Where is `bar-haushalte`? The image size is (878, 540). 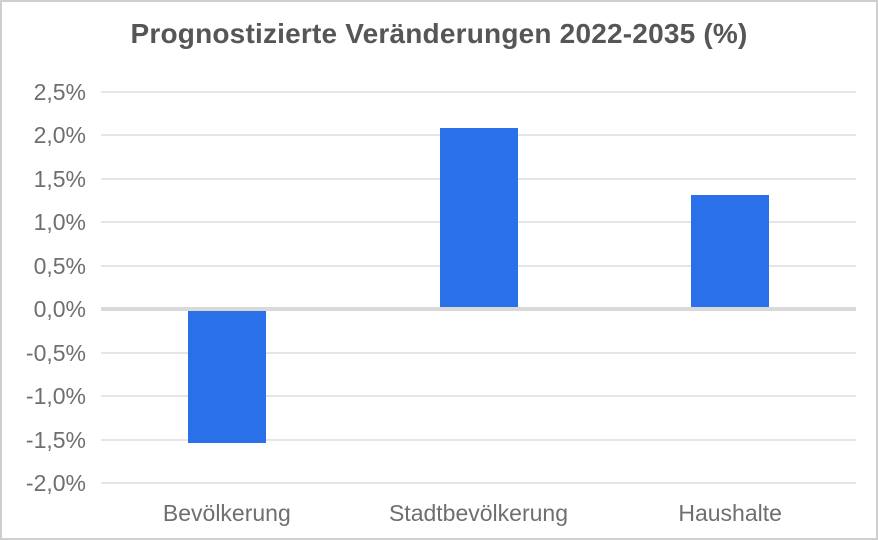
bar-haushalte is located at coordinates (730, 252).